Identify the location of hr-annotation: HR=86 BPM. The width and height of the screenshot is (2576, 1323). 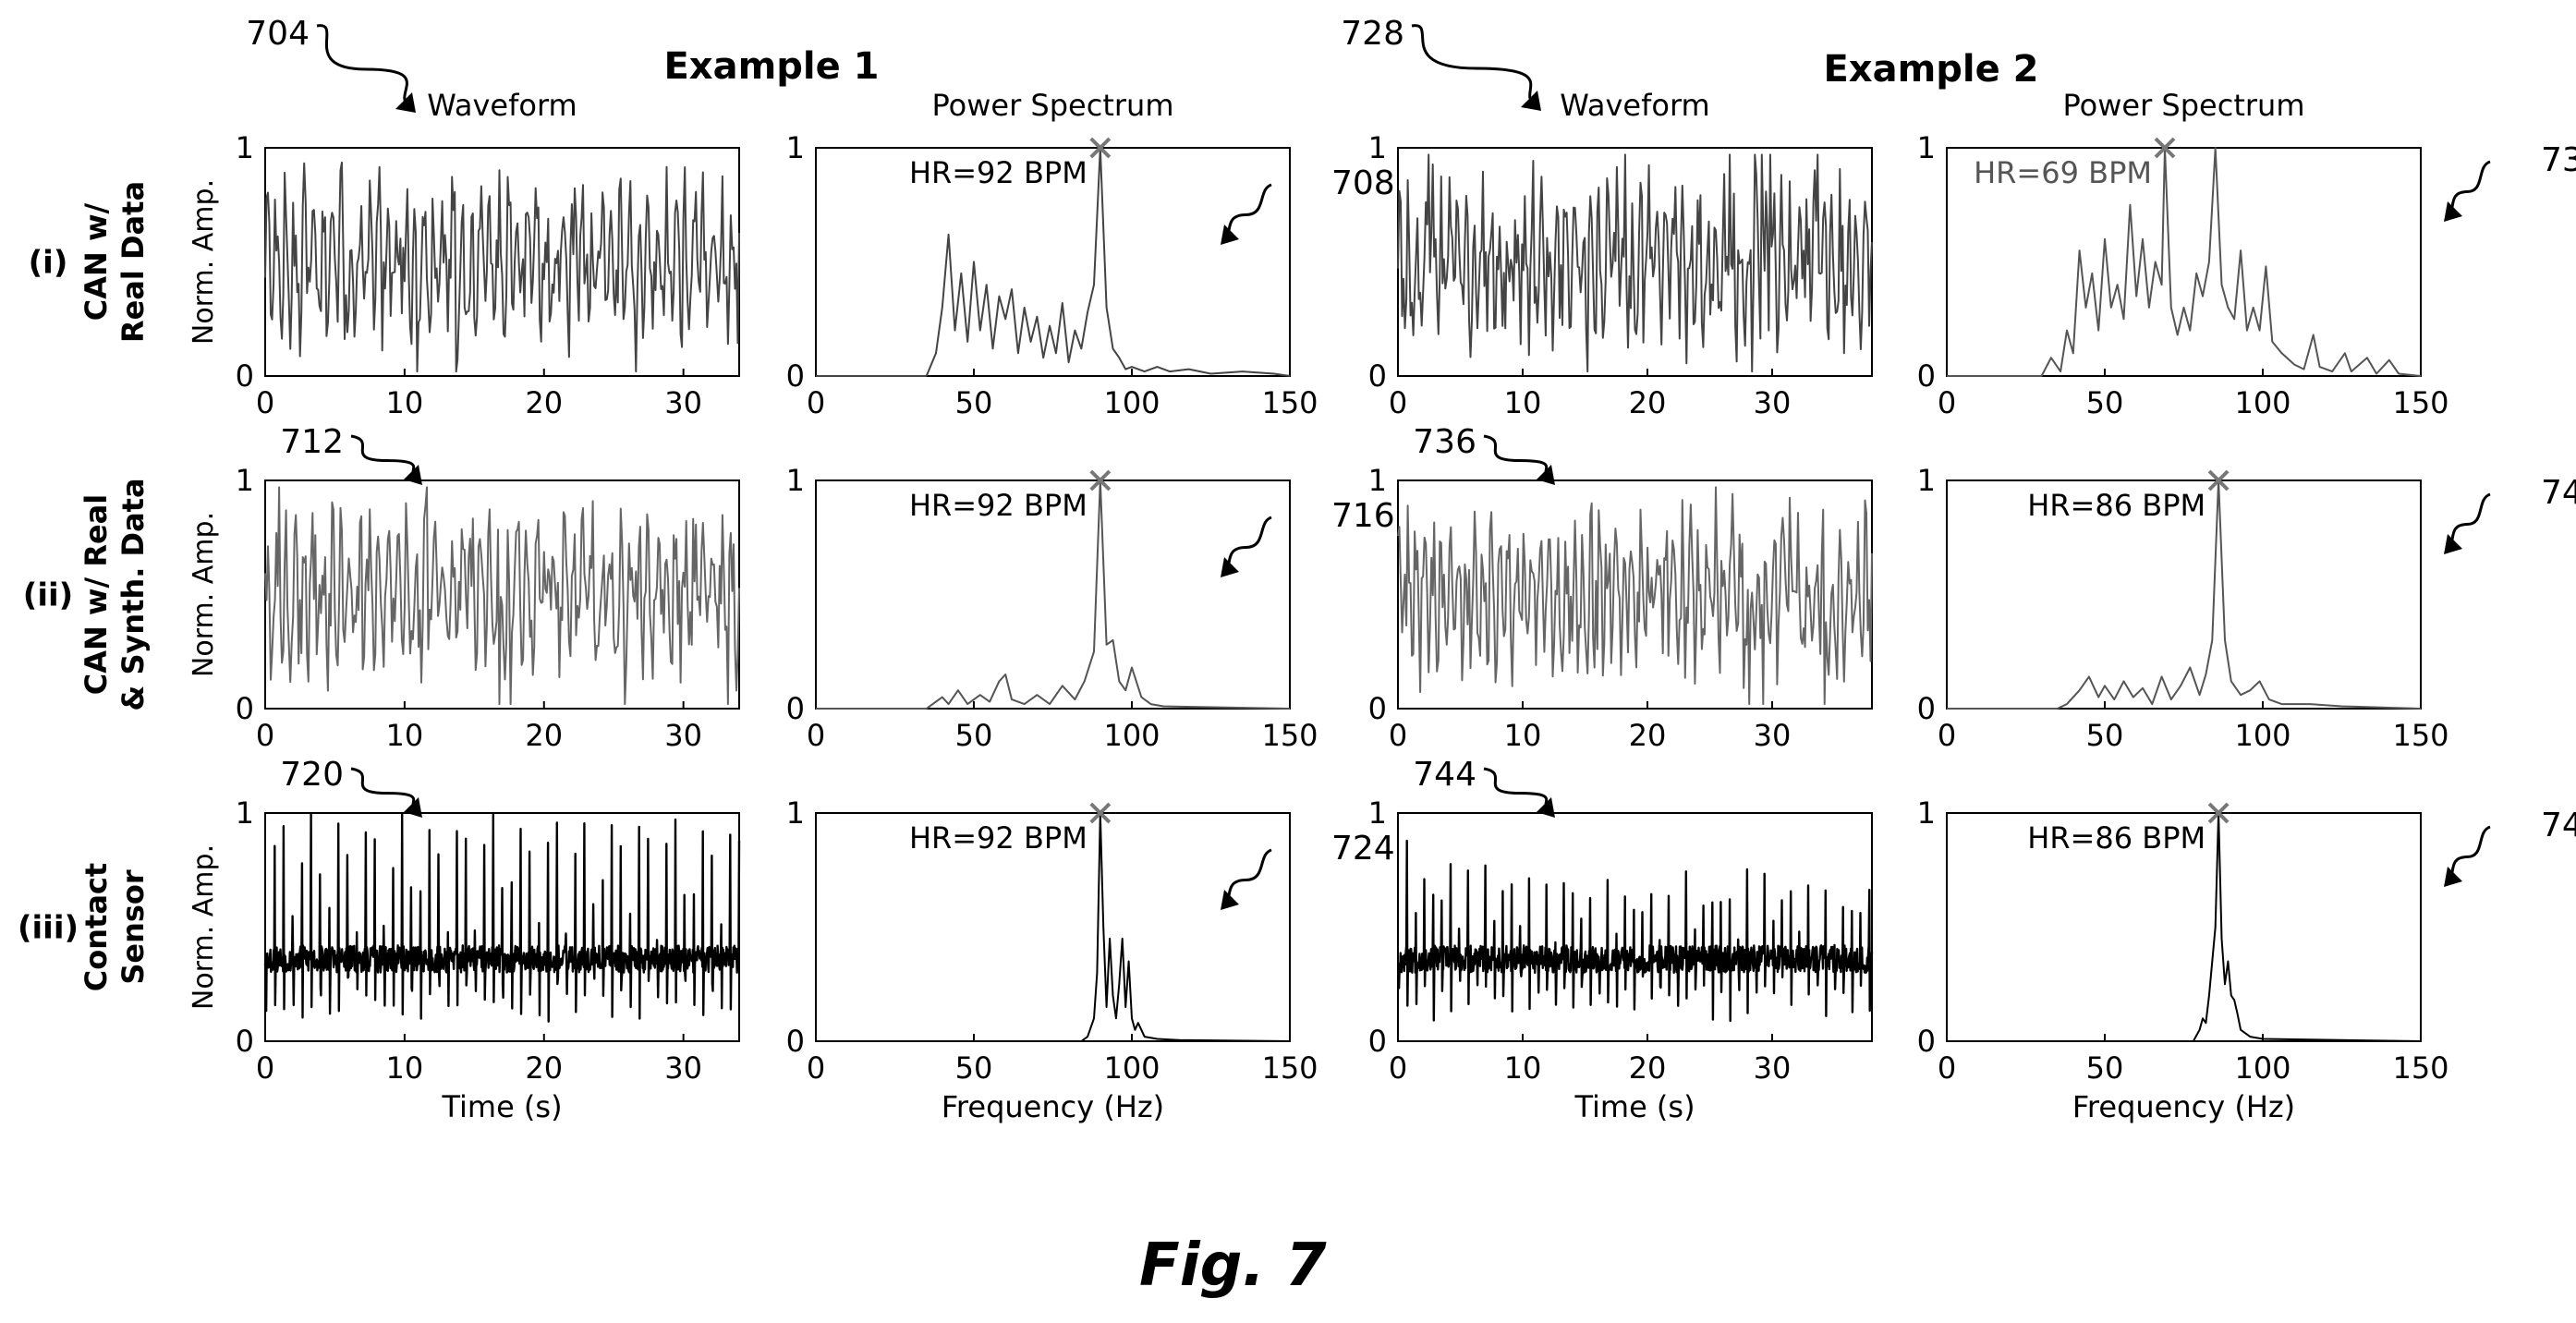
(2116, 506).